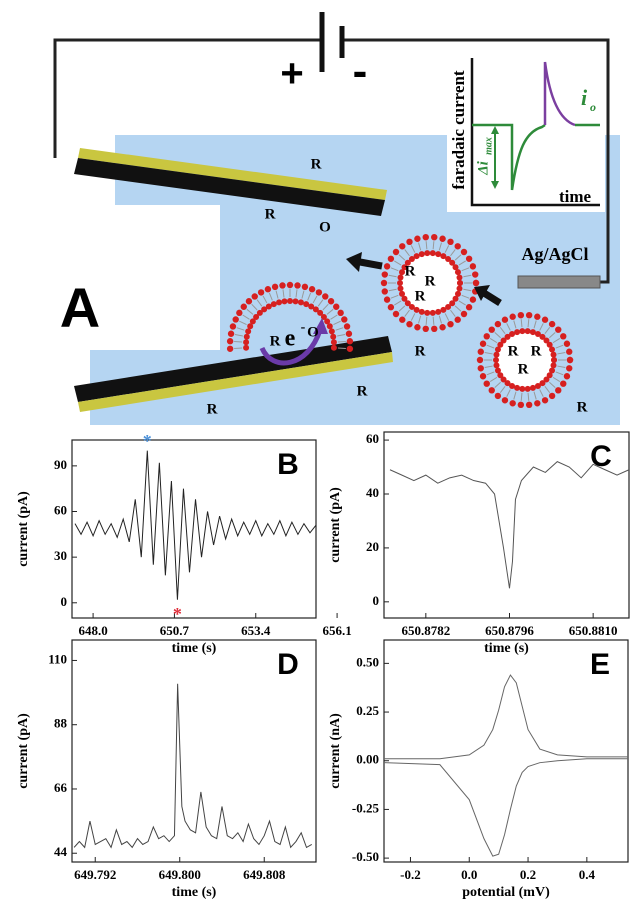 Image resolution: width=631 pixels, height=914 pixels. I want to click on electron-transfer-arrow, so click(291, 347).